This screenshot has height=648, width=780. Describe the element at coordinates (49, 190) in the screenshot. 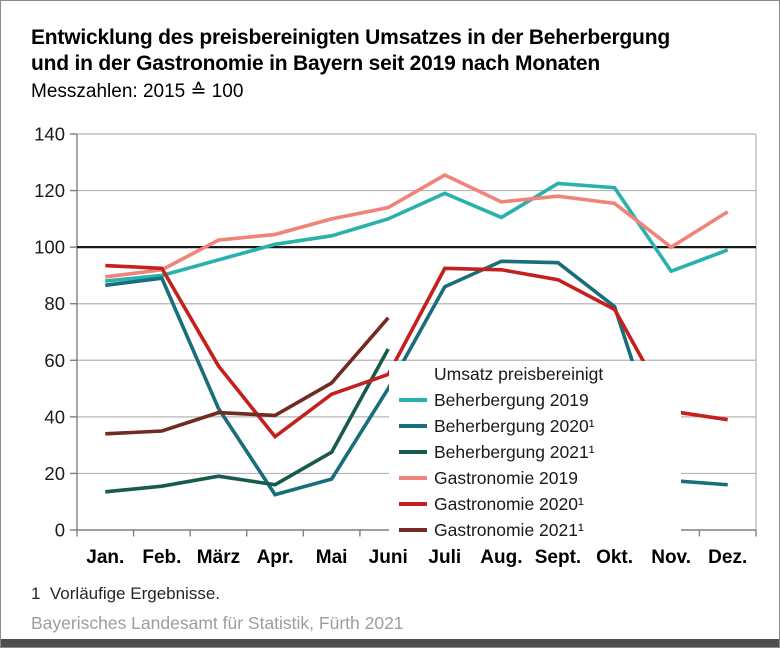

I see `y-tick-label-120: 120` at that location.